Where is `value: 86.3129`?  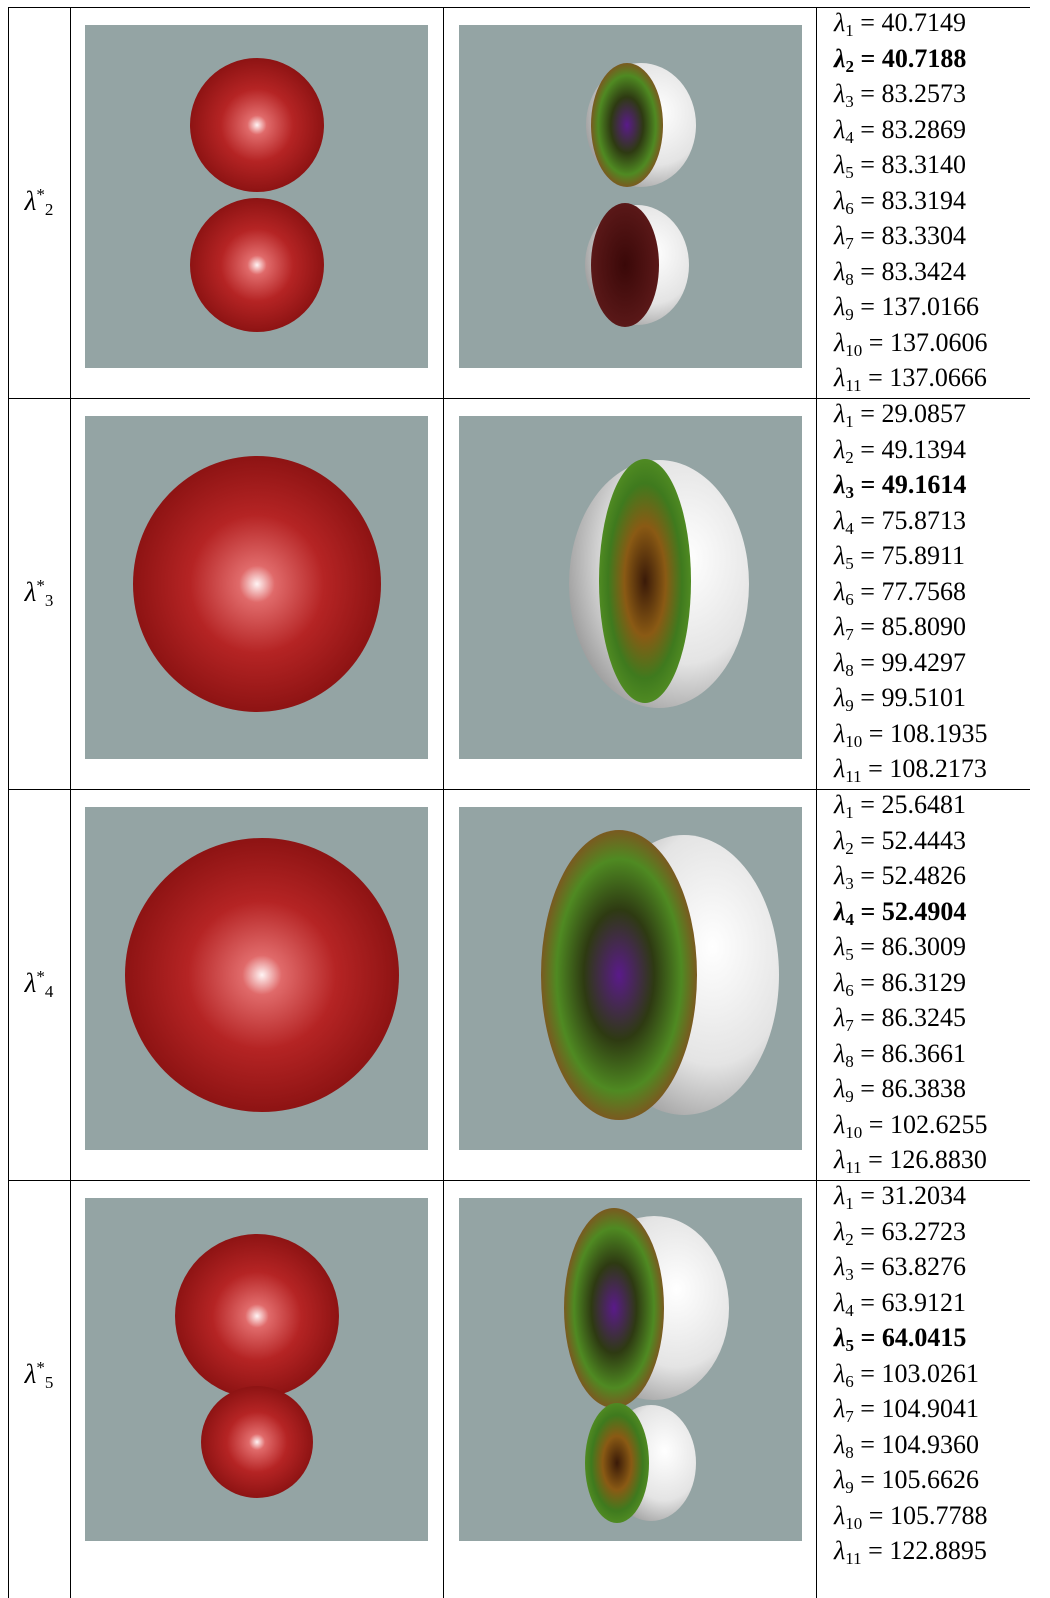 value: 86.3129 is located at coordinates (923, 982).